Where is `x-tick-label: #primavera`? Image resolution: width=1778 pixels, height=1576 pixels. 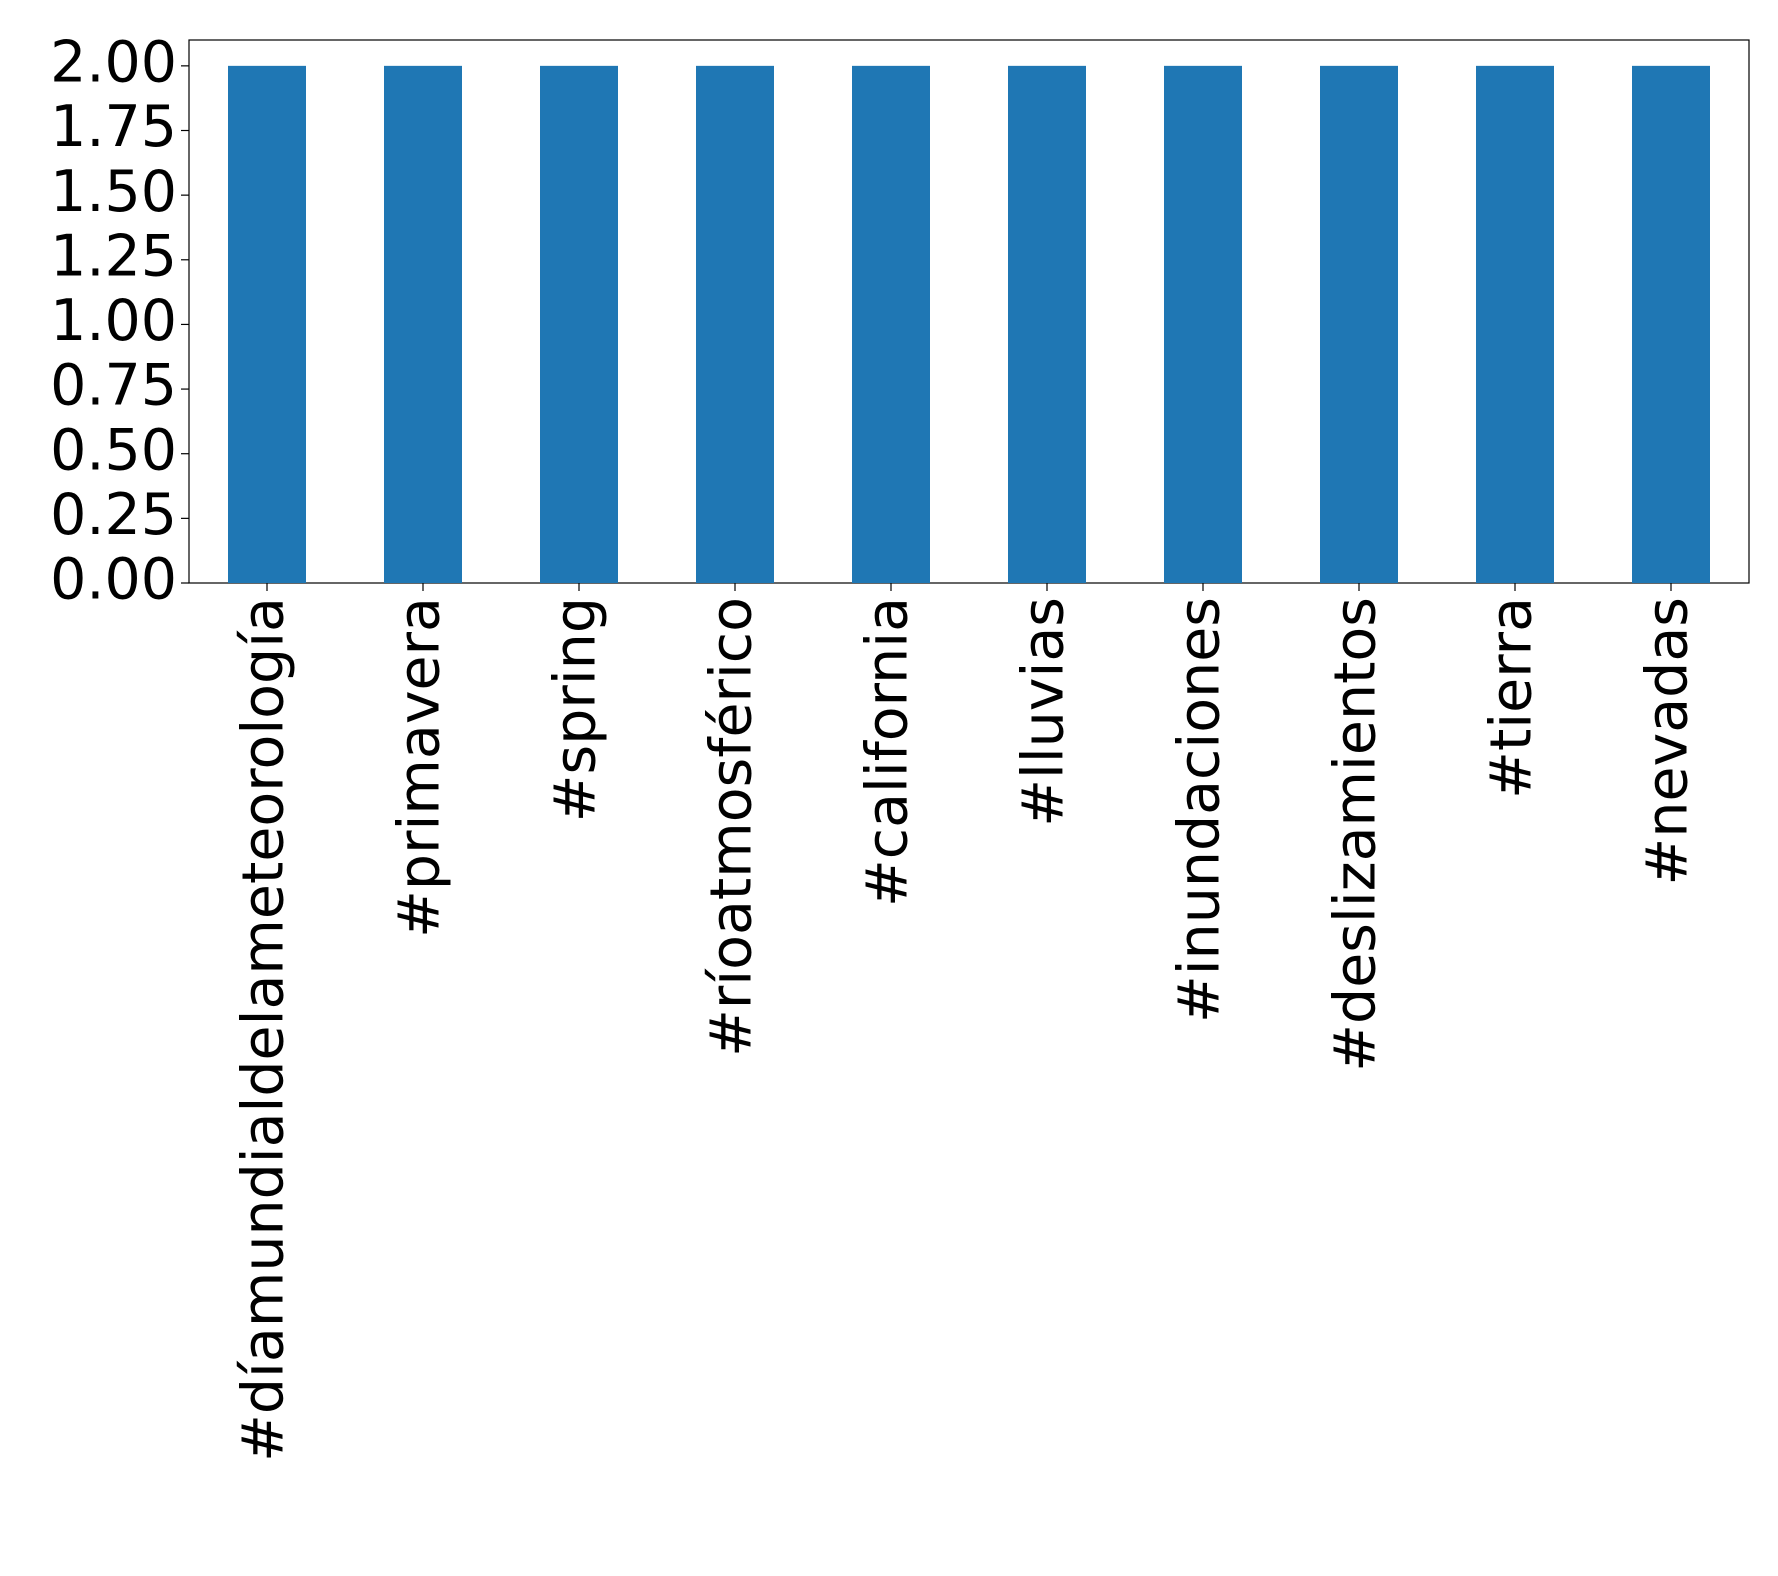
x-tick-label: #primavera is located at coordinates (420, 767).